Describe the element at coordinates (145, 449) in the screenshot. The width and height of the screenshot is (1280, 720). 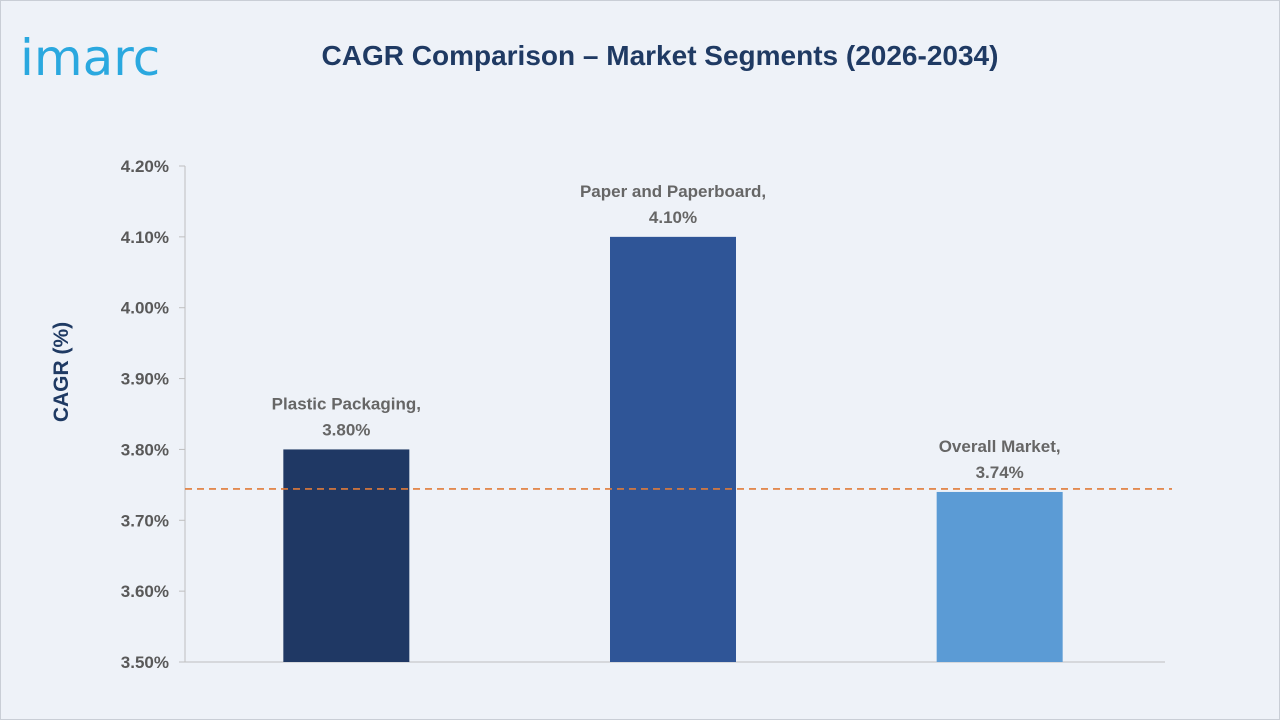
I see `y-tick-label: 3.80%` at that location.